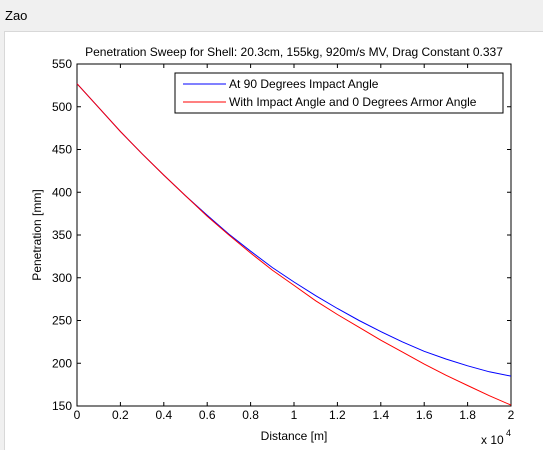 This screenshot has width=543, height=450. Describe the element at coordinates (62, 278) in the screenshot. I see `y-tick-label: 300` at that location.